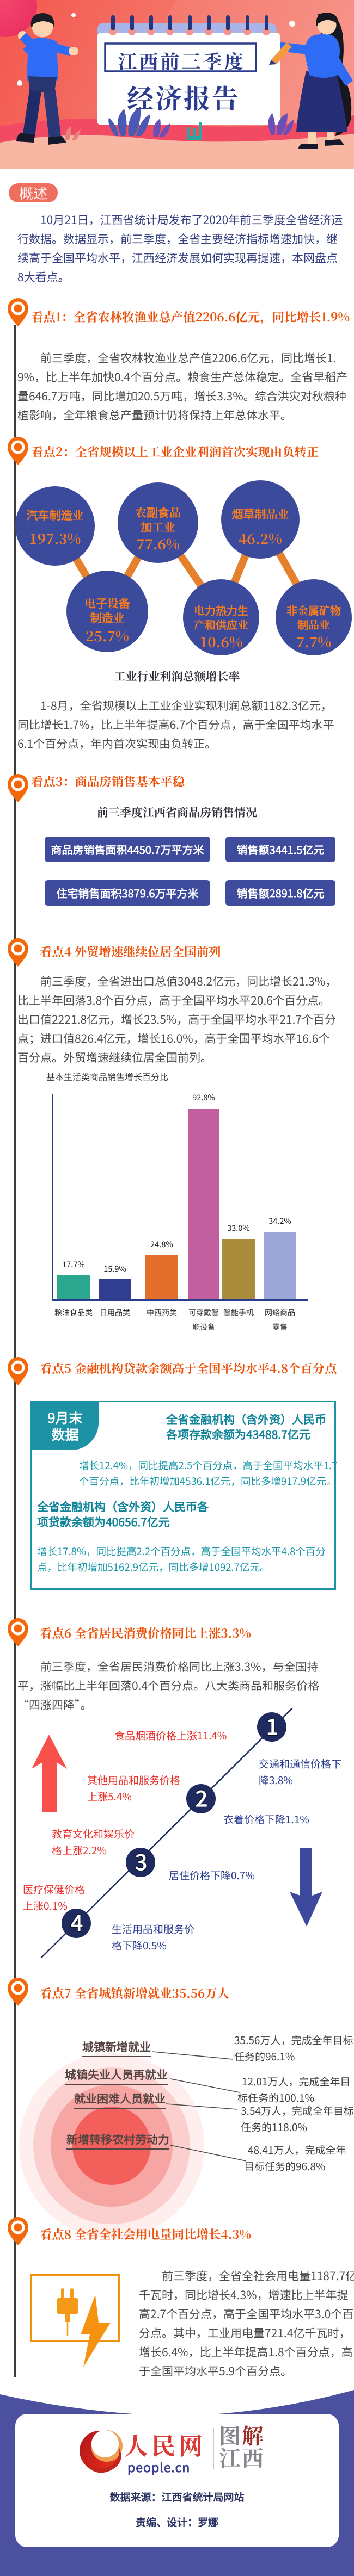  Describe the element at coordinates (114, 1268) in the screenshot. I see `svg-text: 15.9%` at that location.